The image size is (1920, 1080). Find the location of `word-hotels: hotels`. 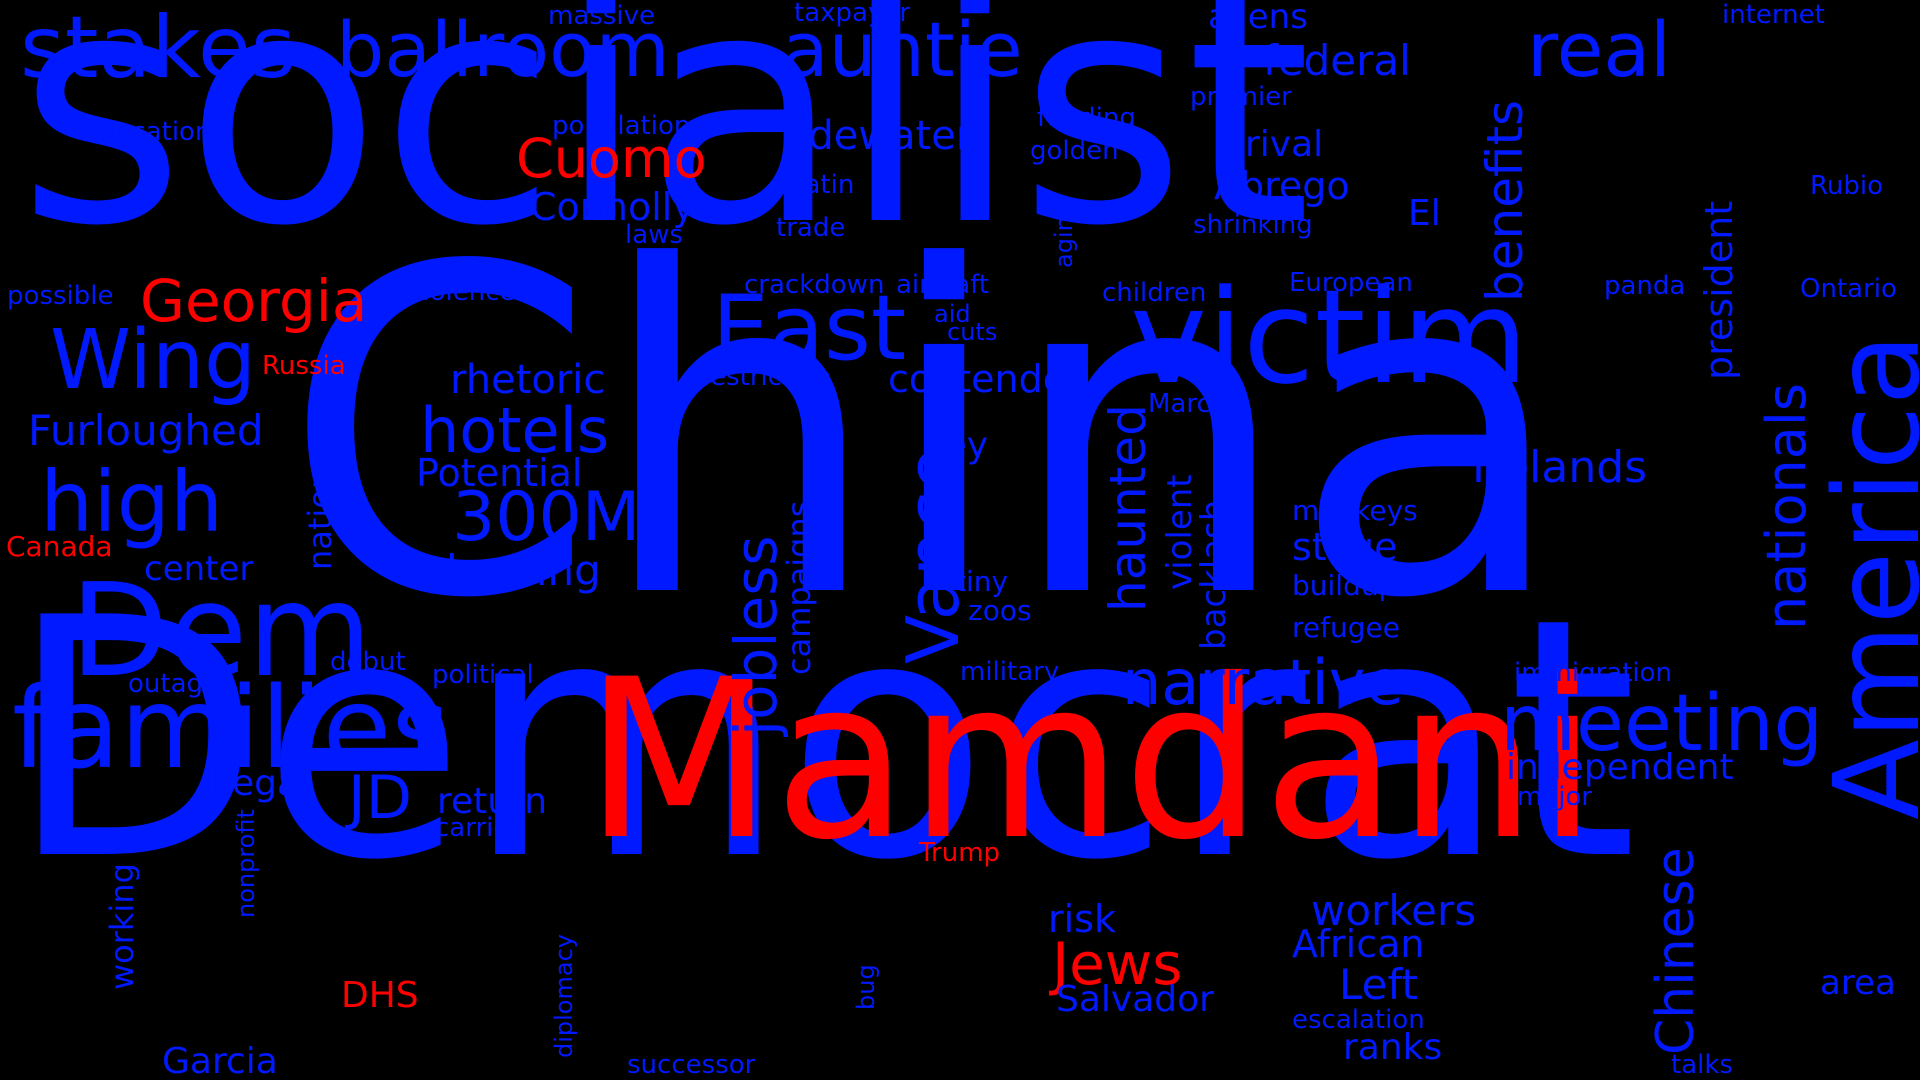

word-hotels: hotels is located at coordinates (515, 430).